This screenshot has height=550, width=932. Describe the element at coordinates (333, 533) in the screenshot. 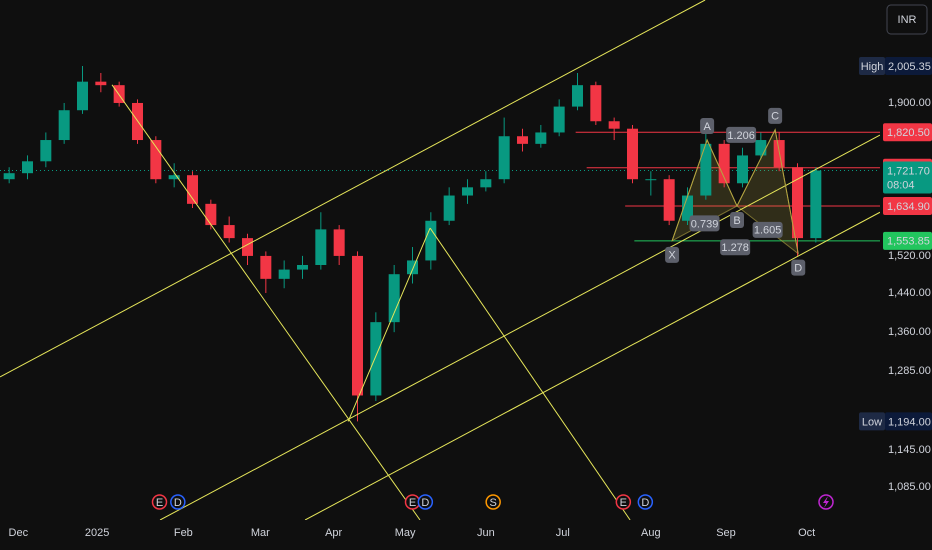

I see `x-tick-label: Apr` at that location.